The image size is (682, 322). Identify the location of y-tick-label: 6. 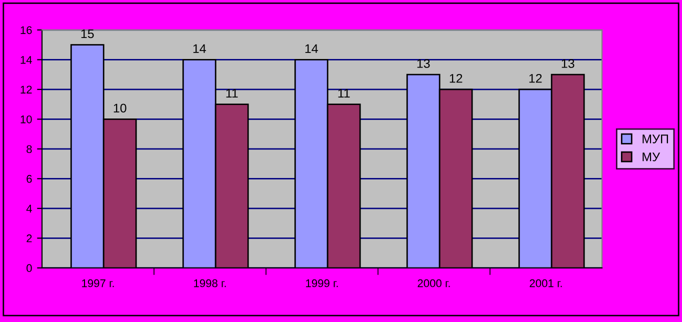
(29, 178).